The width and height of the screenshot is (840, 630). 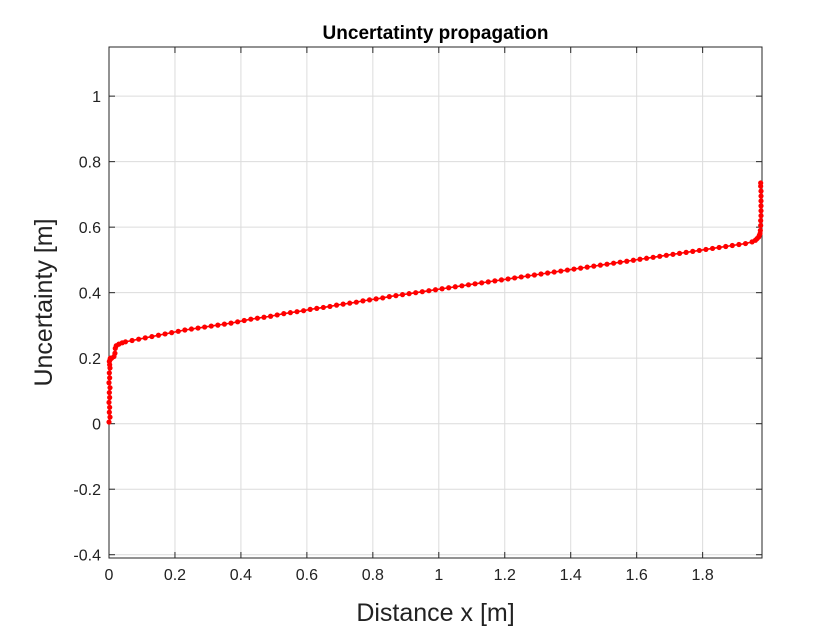 What do you see at coordinates (90, 228) in the screenshot?
I see `y-tick-label: 0.6` at bounding box center [90, 228].